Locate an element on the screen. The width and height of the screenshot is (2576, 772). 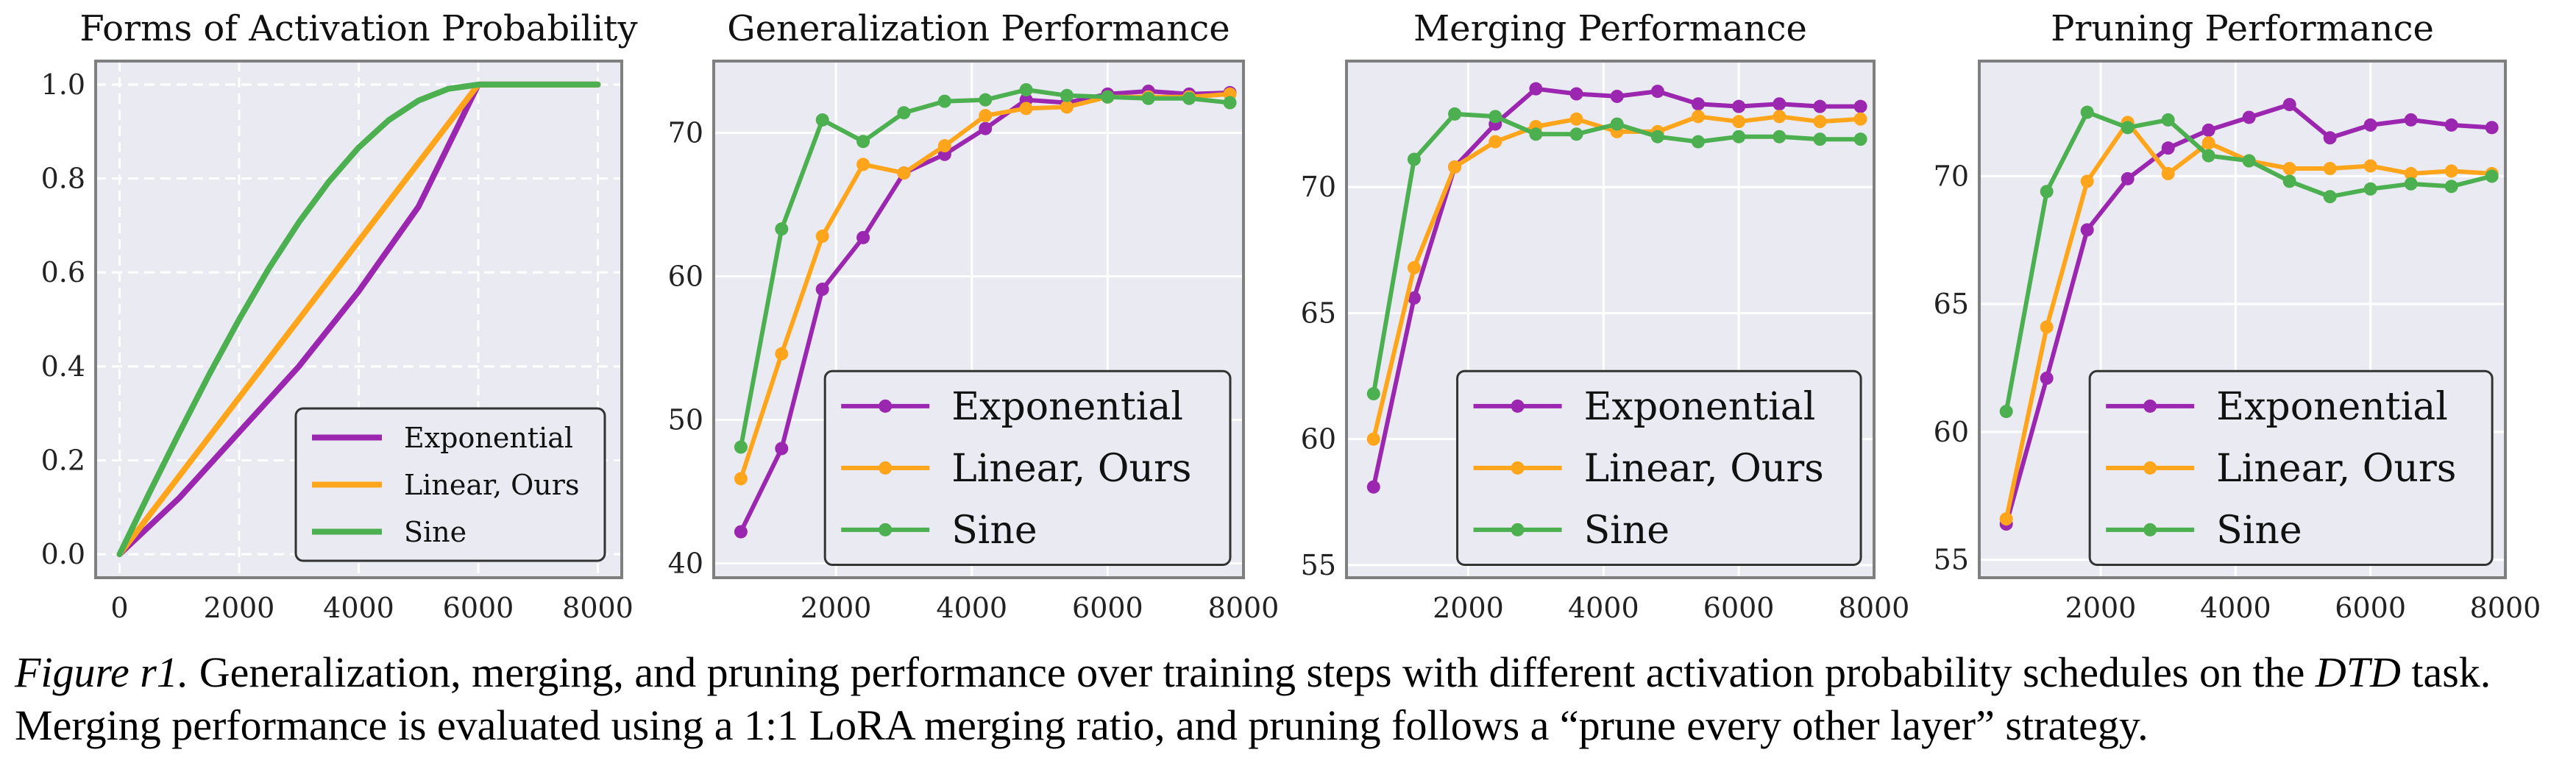
legend-marker-linear-ours is located at coordinates (2150, 468).